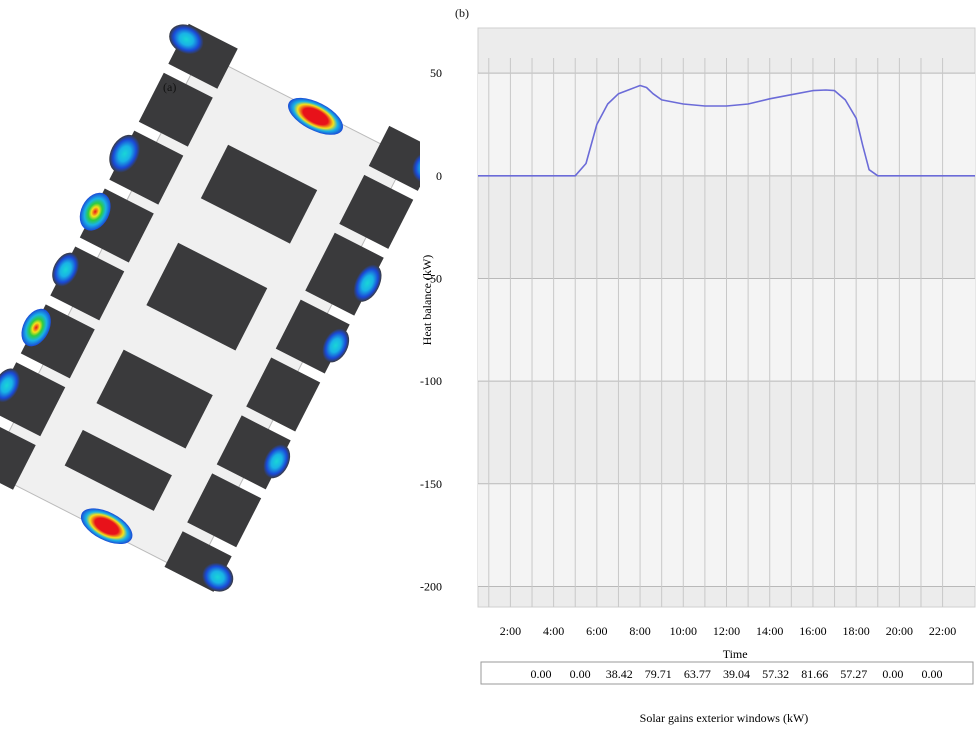 Image resolution: width=977 pixels, height=737 pixels. I want to click on x-tick-label: 12:00, so click(726, 631).